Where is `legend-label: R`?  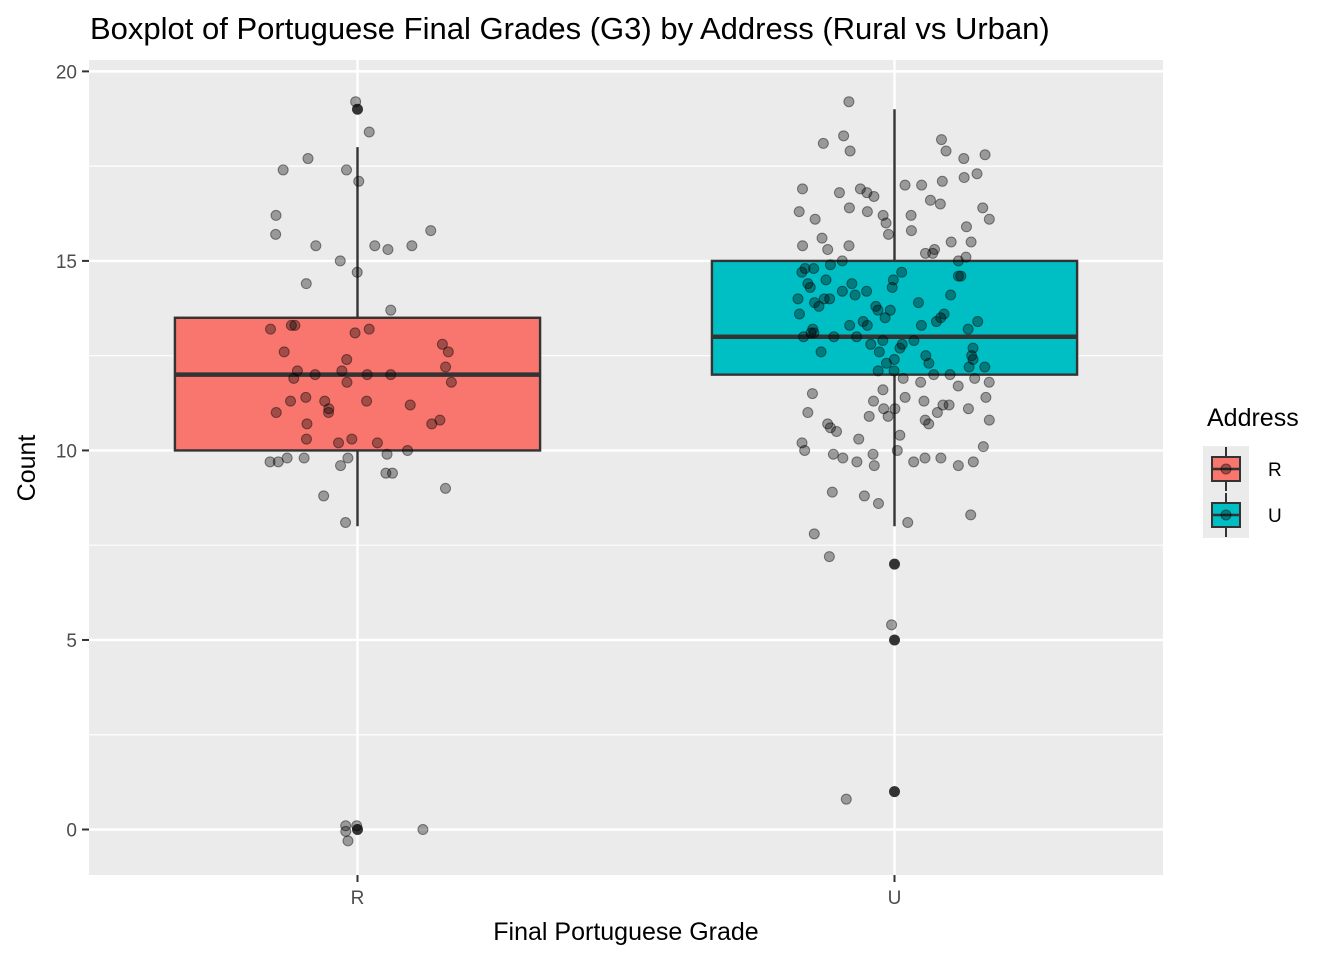
legend-label: R is located at coordinates (1275, 470).